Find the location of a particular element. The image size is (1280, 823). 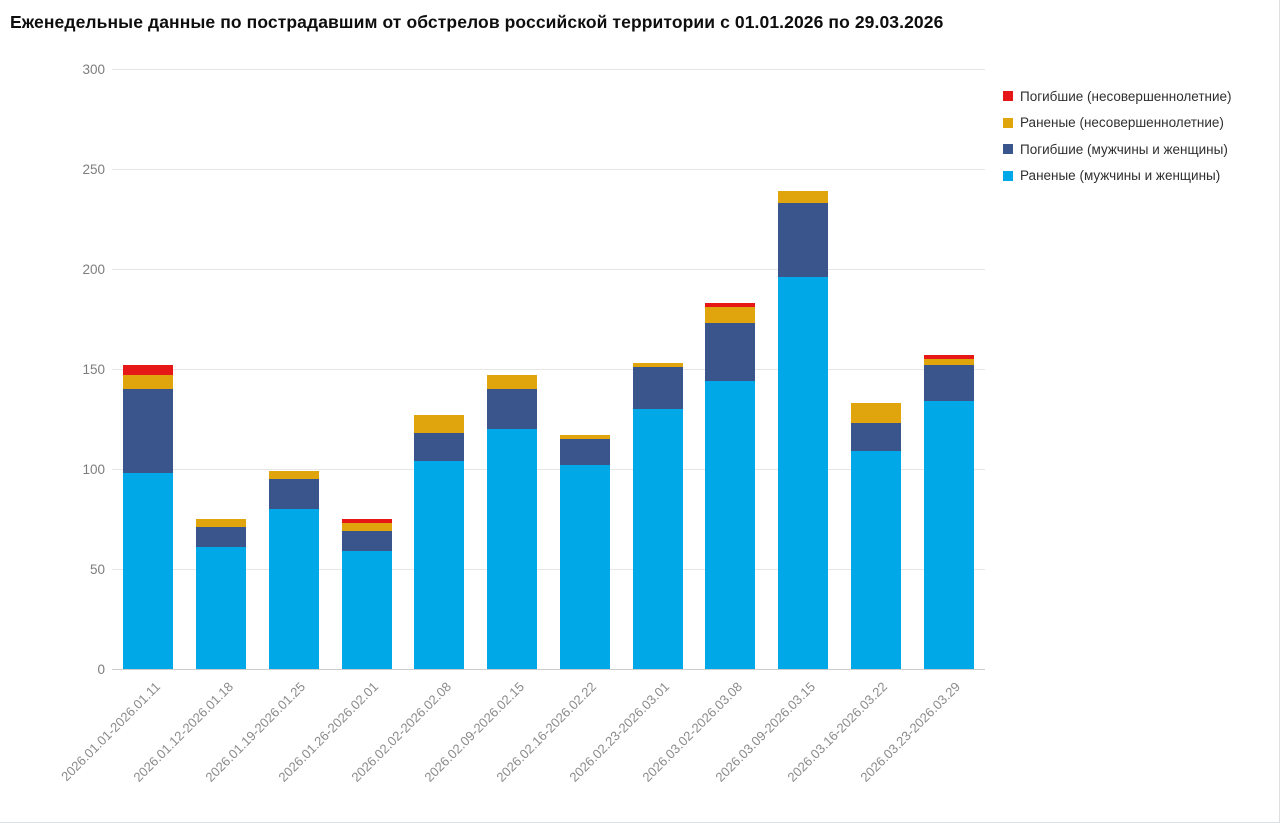

legend-item: Погибшие (мужчины и женщины) is located at coordinates (1117, 149).